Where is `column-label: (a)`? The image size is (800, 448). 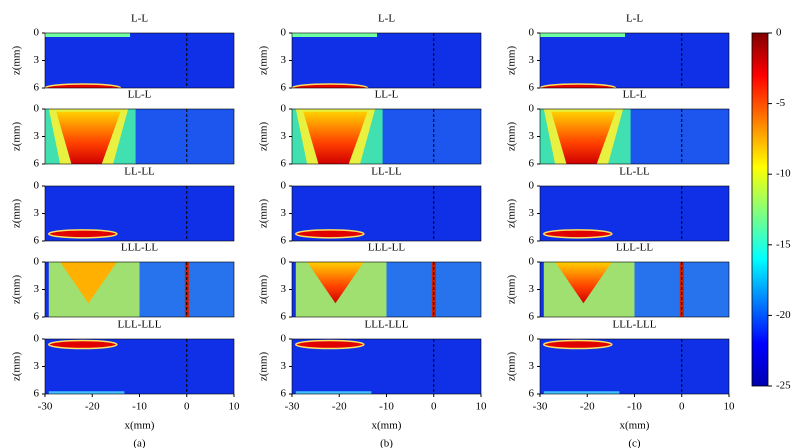
column-label: (a) is located at coordinates (139, 443).